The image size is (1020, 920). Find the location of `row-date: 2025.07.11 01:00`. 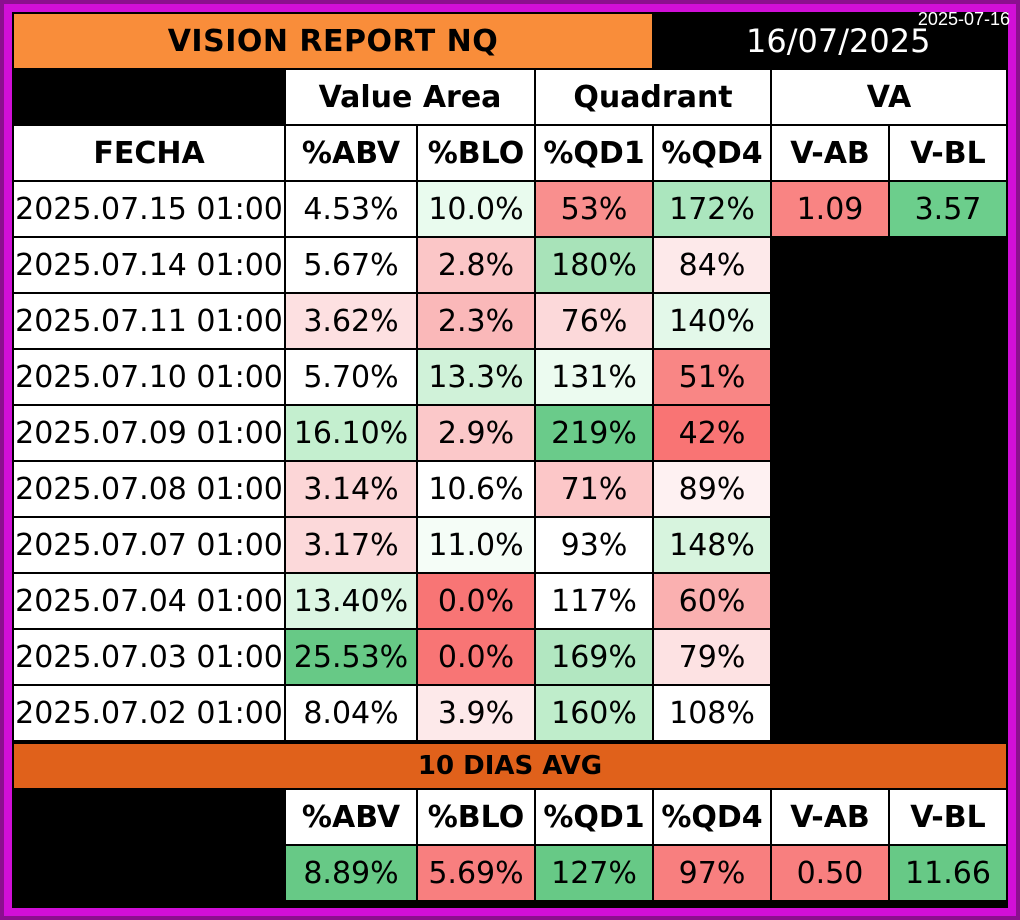

row-date: 2025.07.11 01:00 is located at coordinates (149, 321).